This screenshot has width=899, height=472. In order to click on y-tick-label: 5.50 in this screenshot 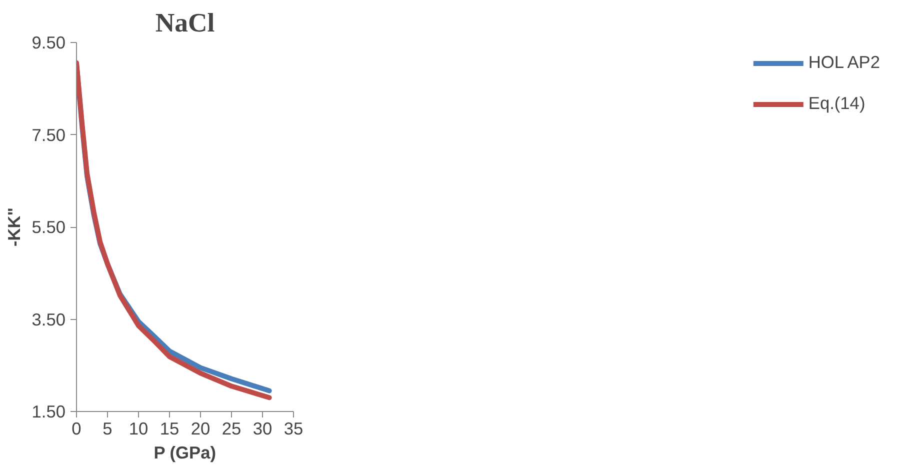, I will do `click(49, 227)`.